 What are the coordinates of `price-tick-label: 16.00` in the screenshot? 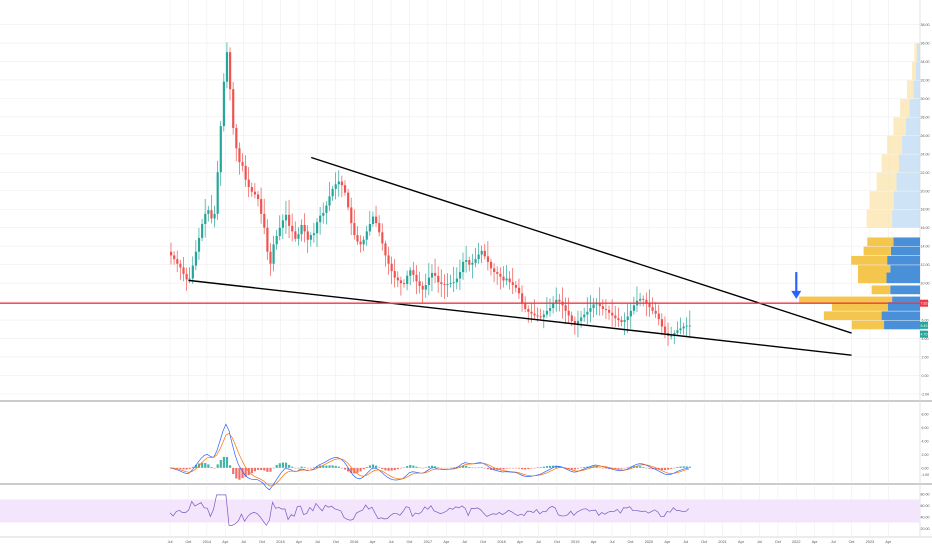 It's located at (925, 228).